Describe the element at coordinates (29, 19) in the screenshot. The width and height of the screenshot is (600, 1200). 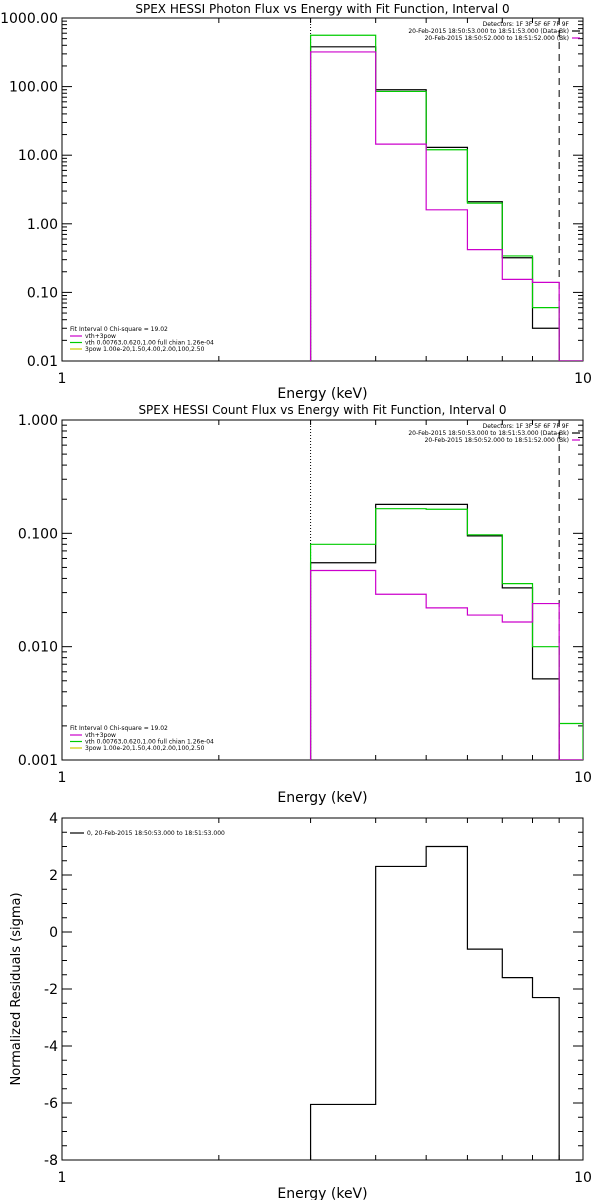
I see `y-tick-label: 1000.00` at that location.